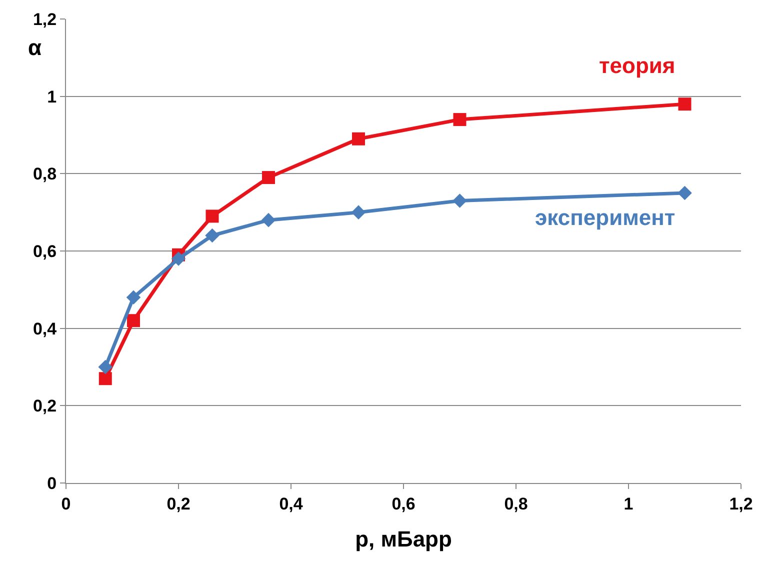 The height and width of the screenshot is (581, 761). I want to click on y-tick-label: 0,2, so click(44, 406).